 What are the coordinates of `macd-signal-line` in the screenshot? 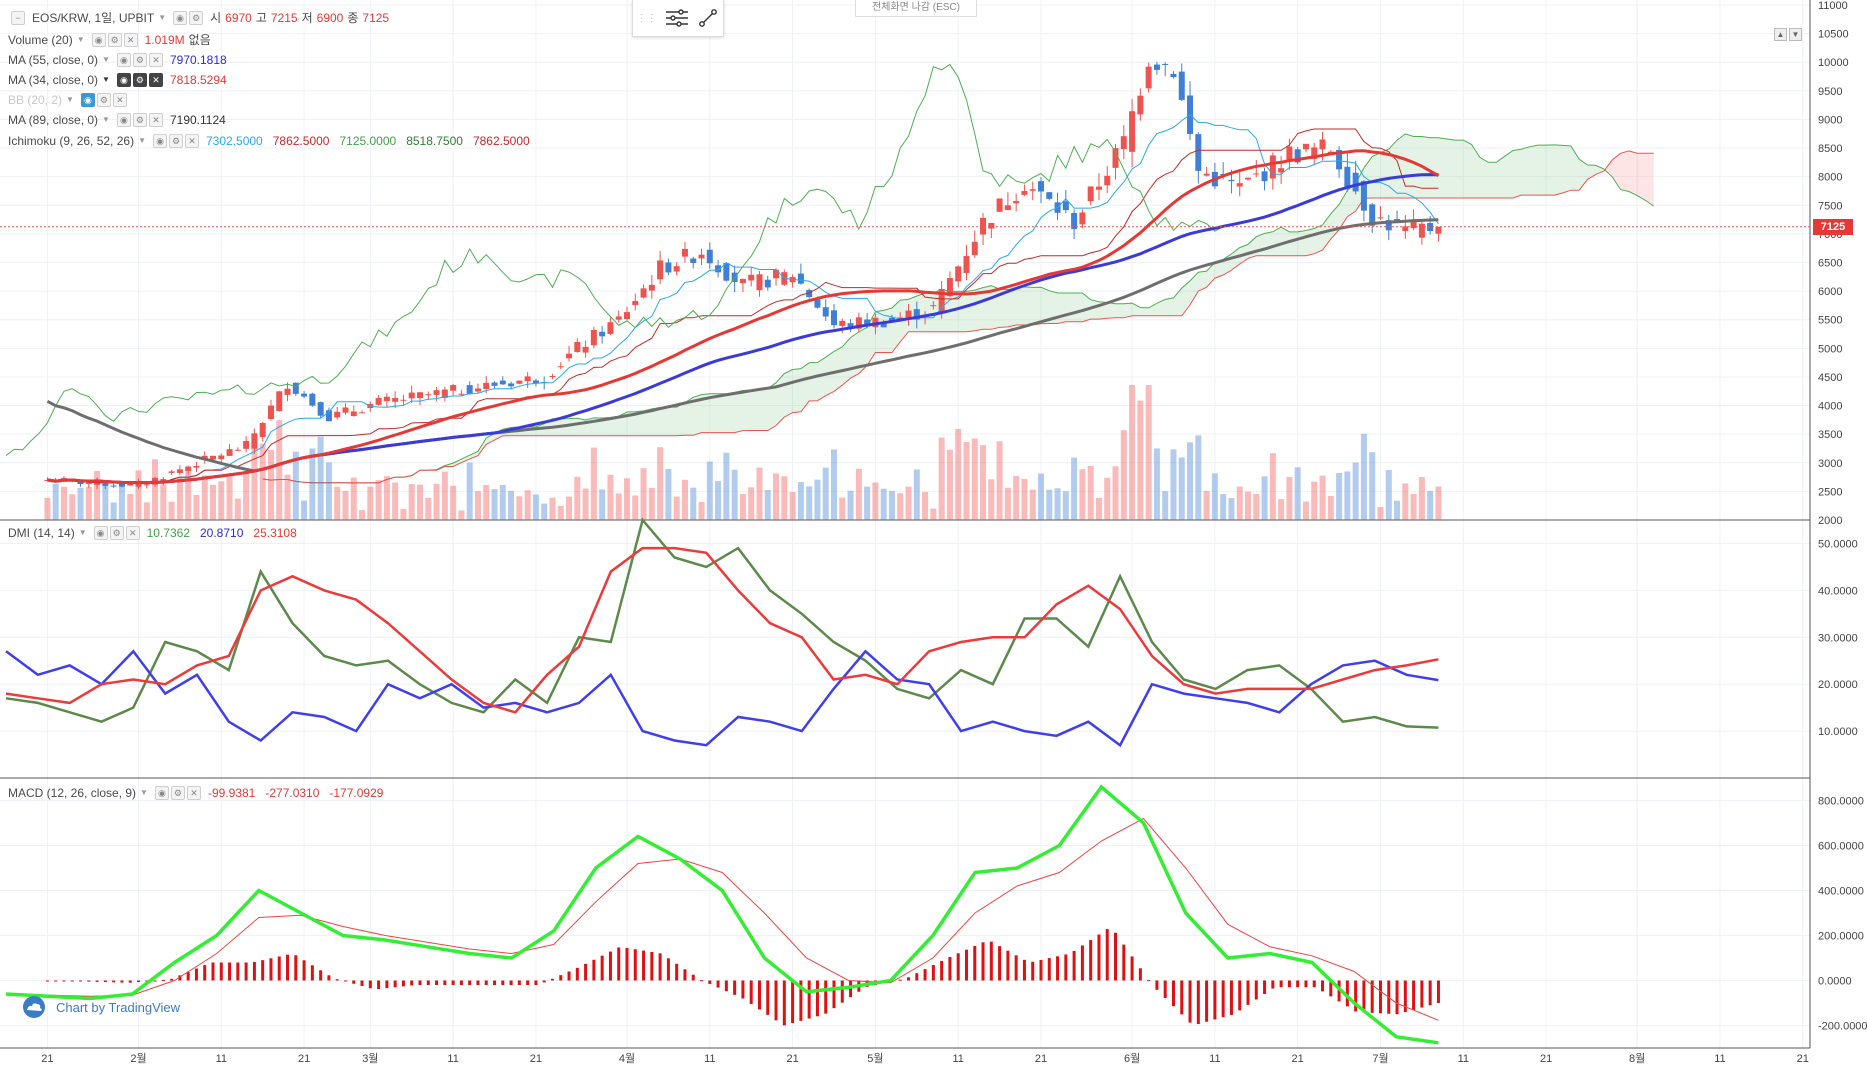 It's located at (722, 919).